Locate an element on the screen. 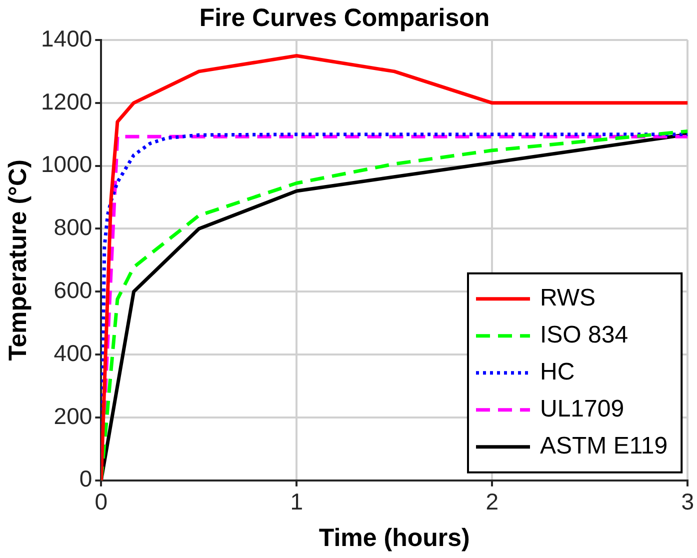  y-axis-title: Temperature (°C) is located at coordinates (18, 260).